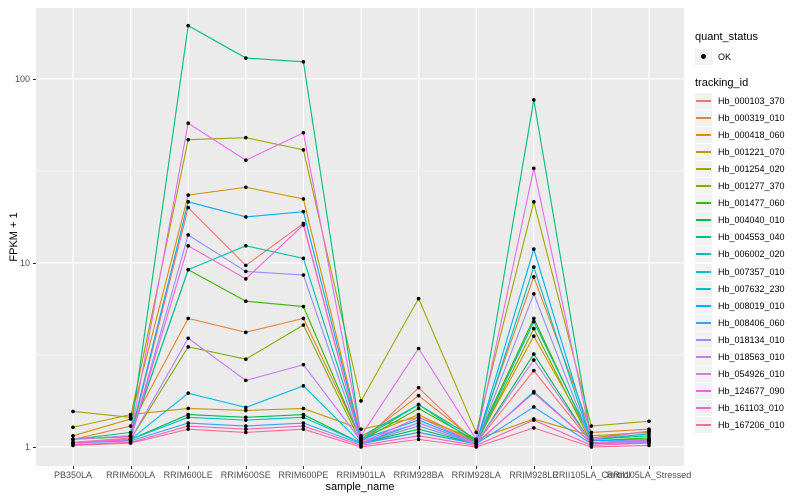 The height and width of the screenshot is (500, 800). What do you see at coordinates (740, 220) in the screenshot?
I see `legend-item-Hb_004040_010: Hb_004040_010` at bounding box center [740, 220].